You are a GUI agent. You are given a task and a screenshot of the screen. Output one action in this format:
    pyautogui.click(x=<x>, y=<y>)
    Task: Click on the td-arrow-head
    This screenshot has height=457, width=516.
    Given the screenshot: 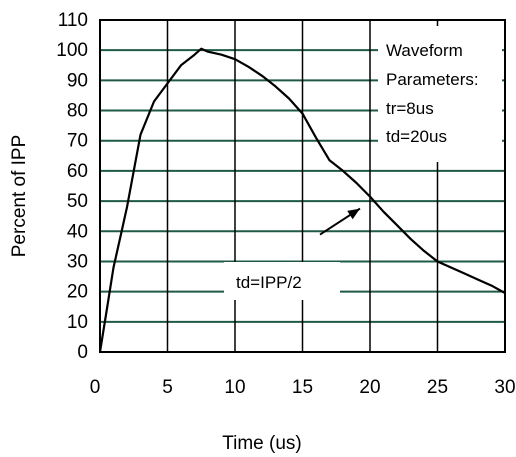 What is the action you would take?
    pyautogui.click(x=353, y=214)
    